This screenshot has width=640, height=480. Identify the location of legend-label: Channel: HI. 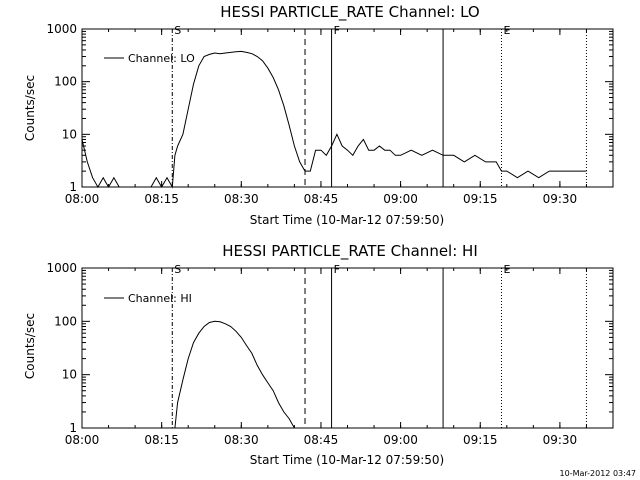
(160, 298).